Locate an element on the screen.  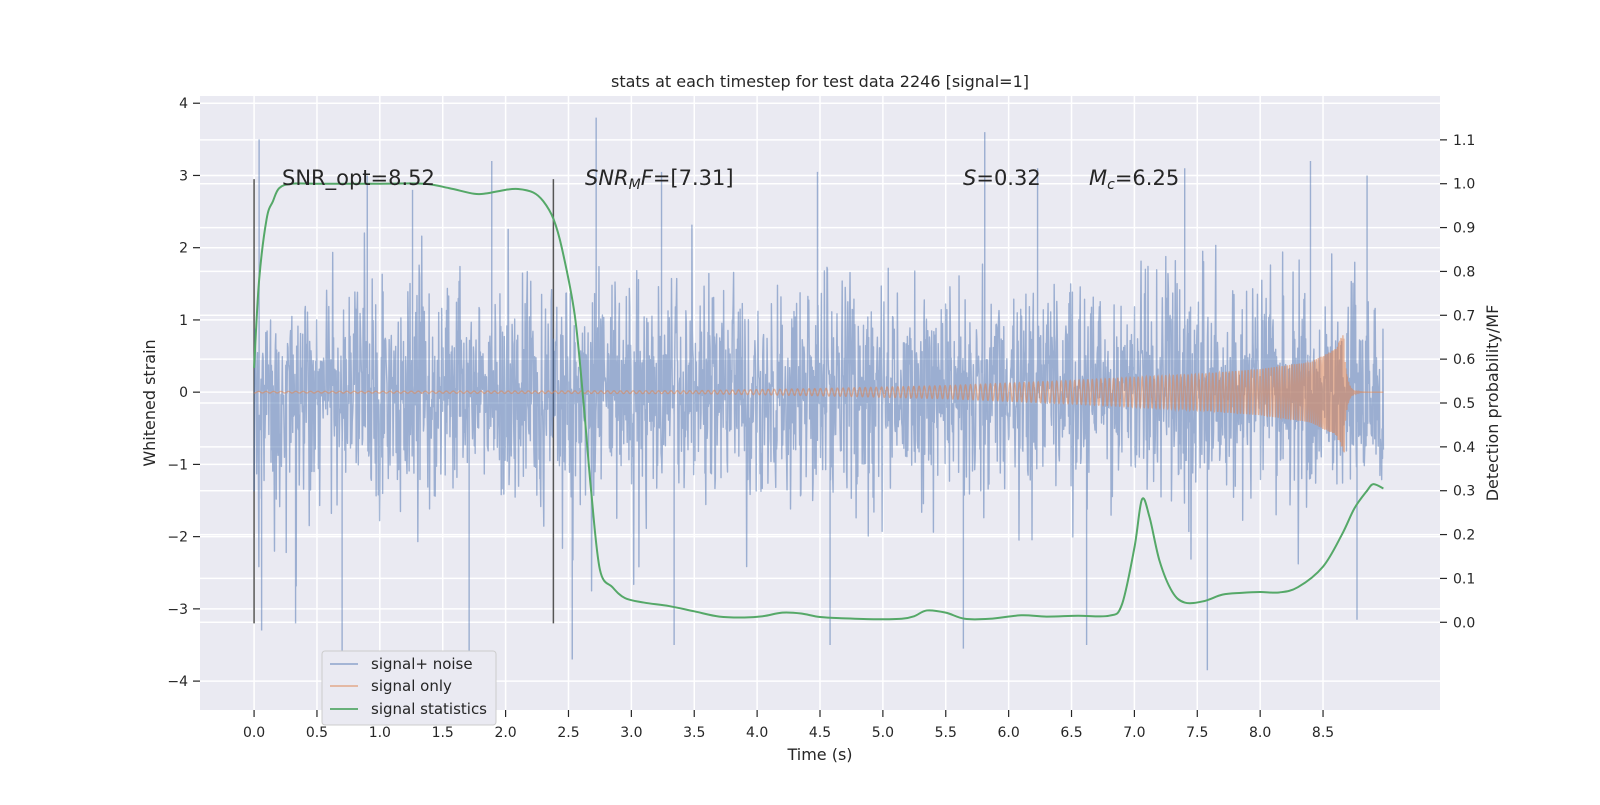
left-axis-ticks: 4 3 2 1 0 −1 −2 −3 −4 is located at coordinates (183, 393).